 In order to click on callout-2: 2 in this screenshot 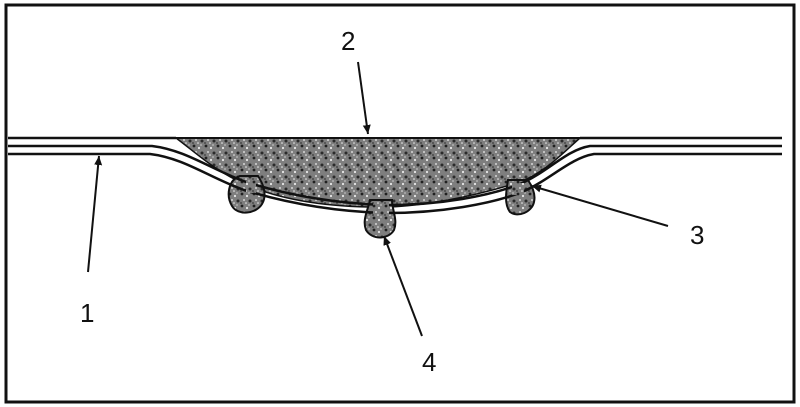, I will do `click(348, 41)`.